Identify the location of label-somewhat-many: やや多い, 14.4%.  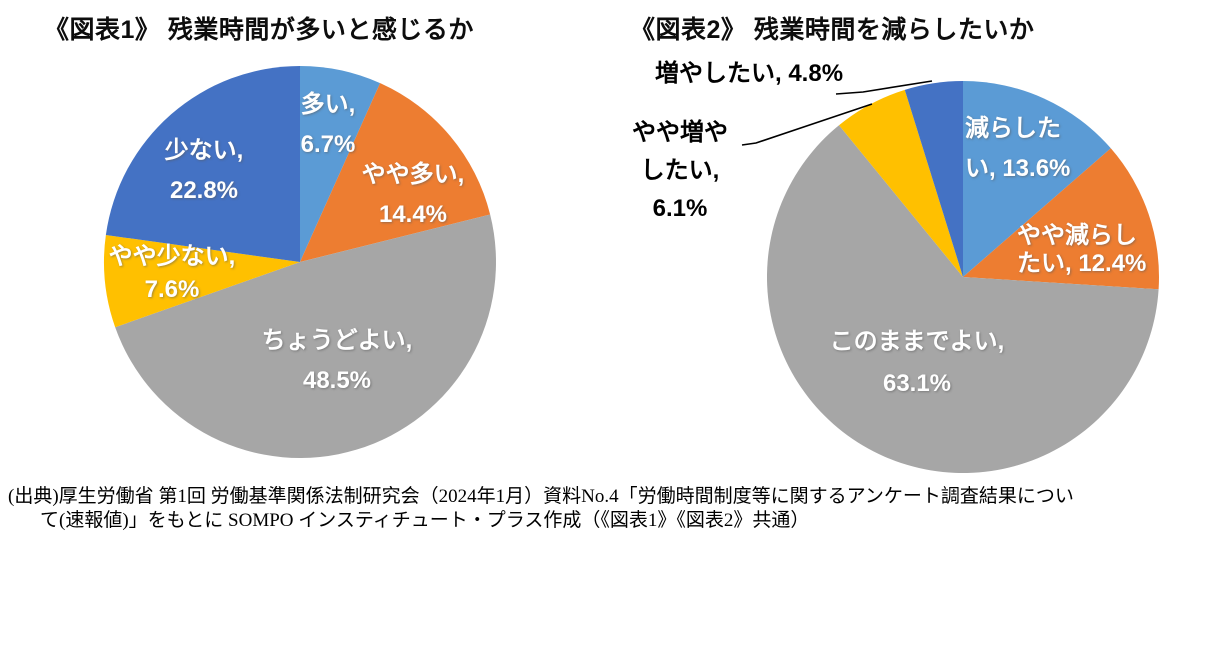
(413, 195).